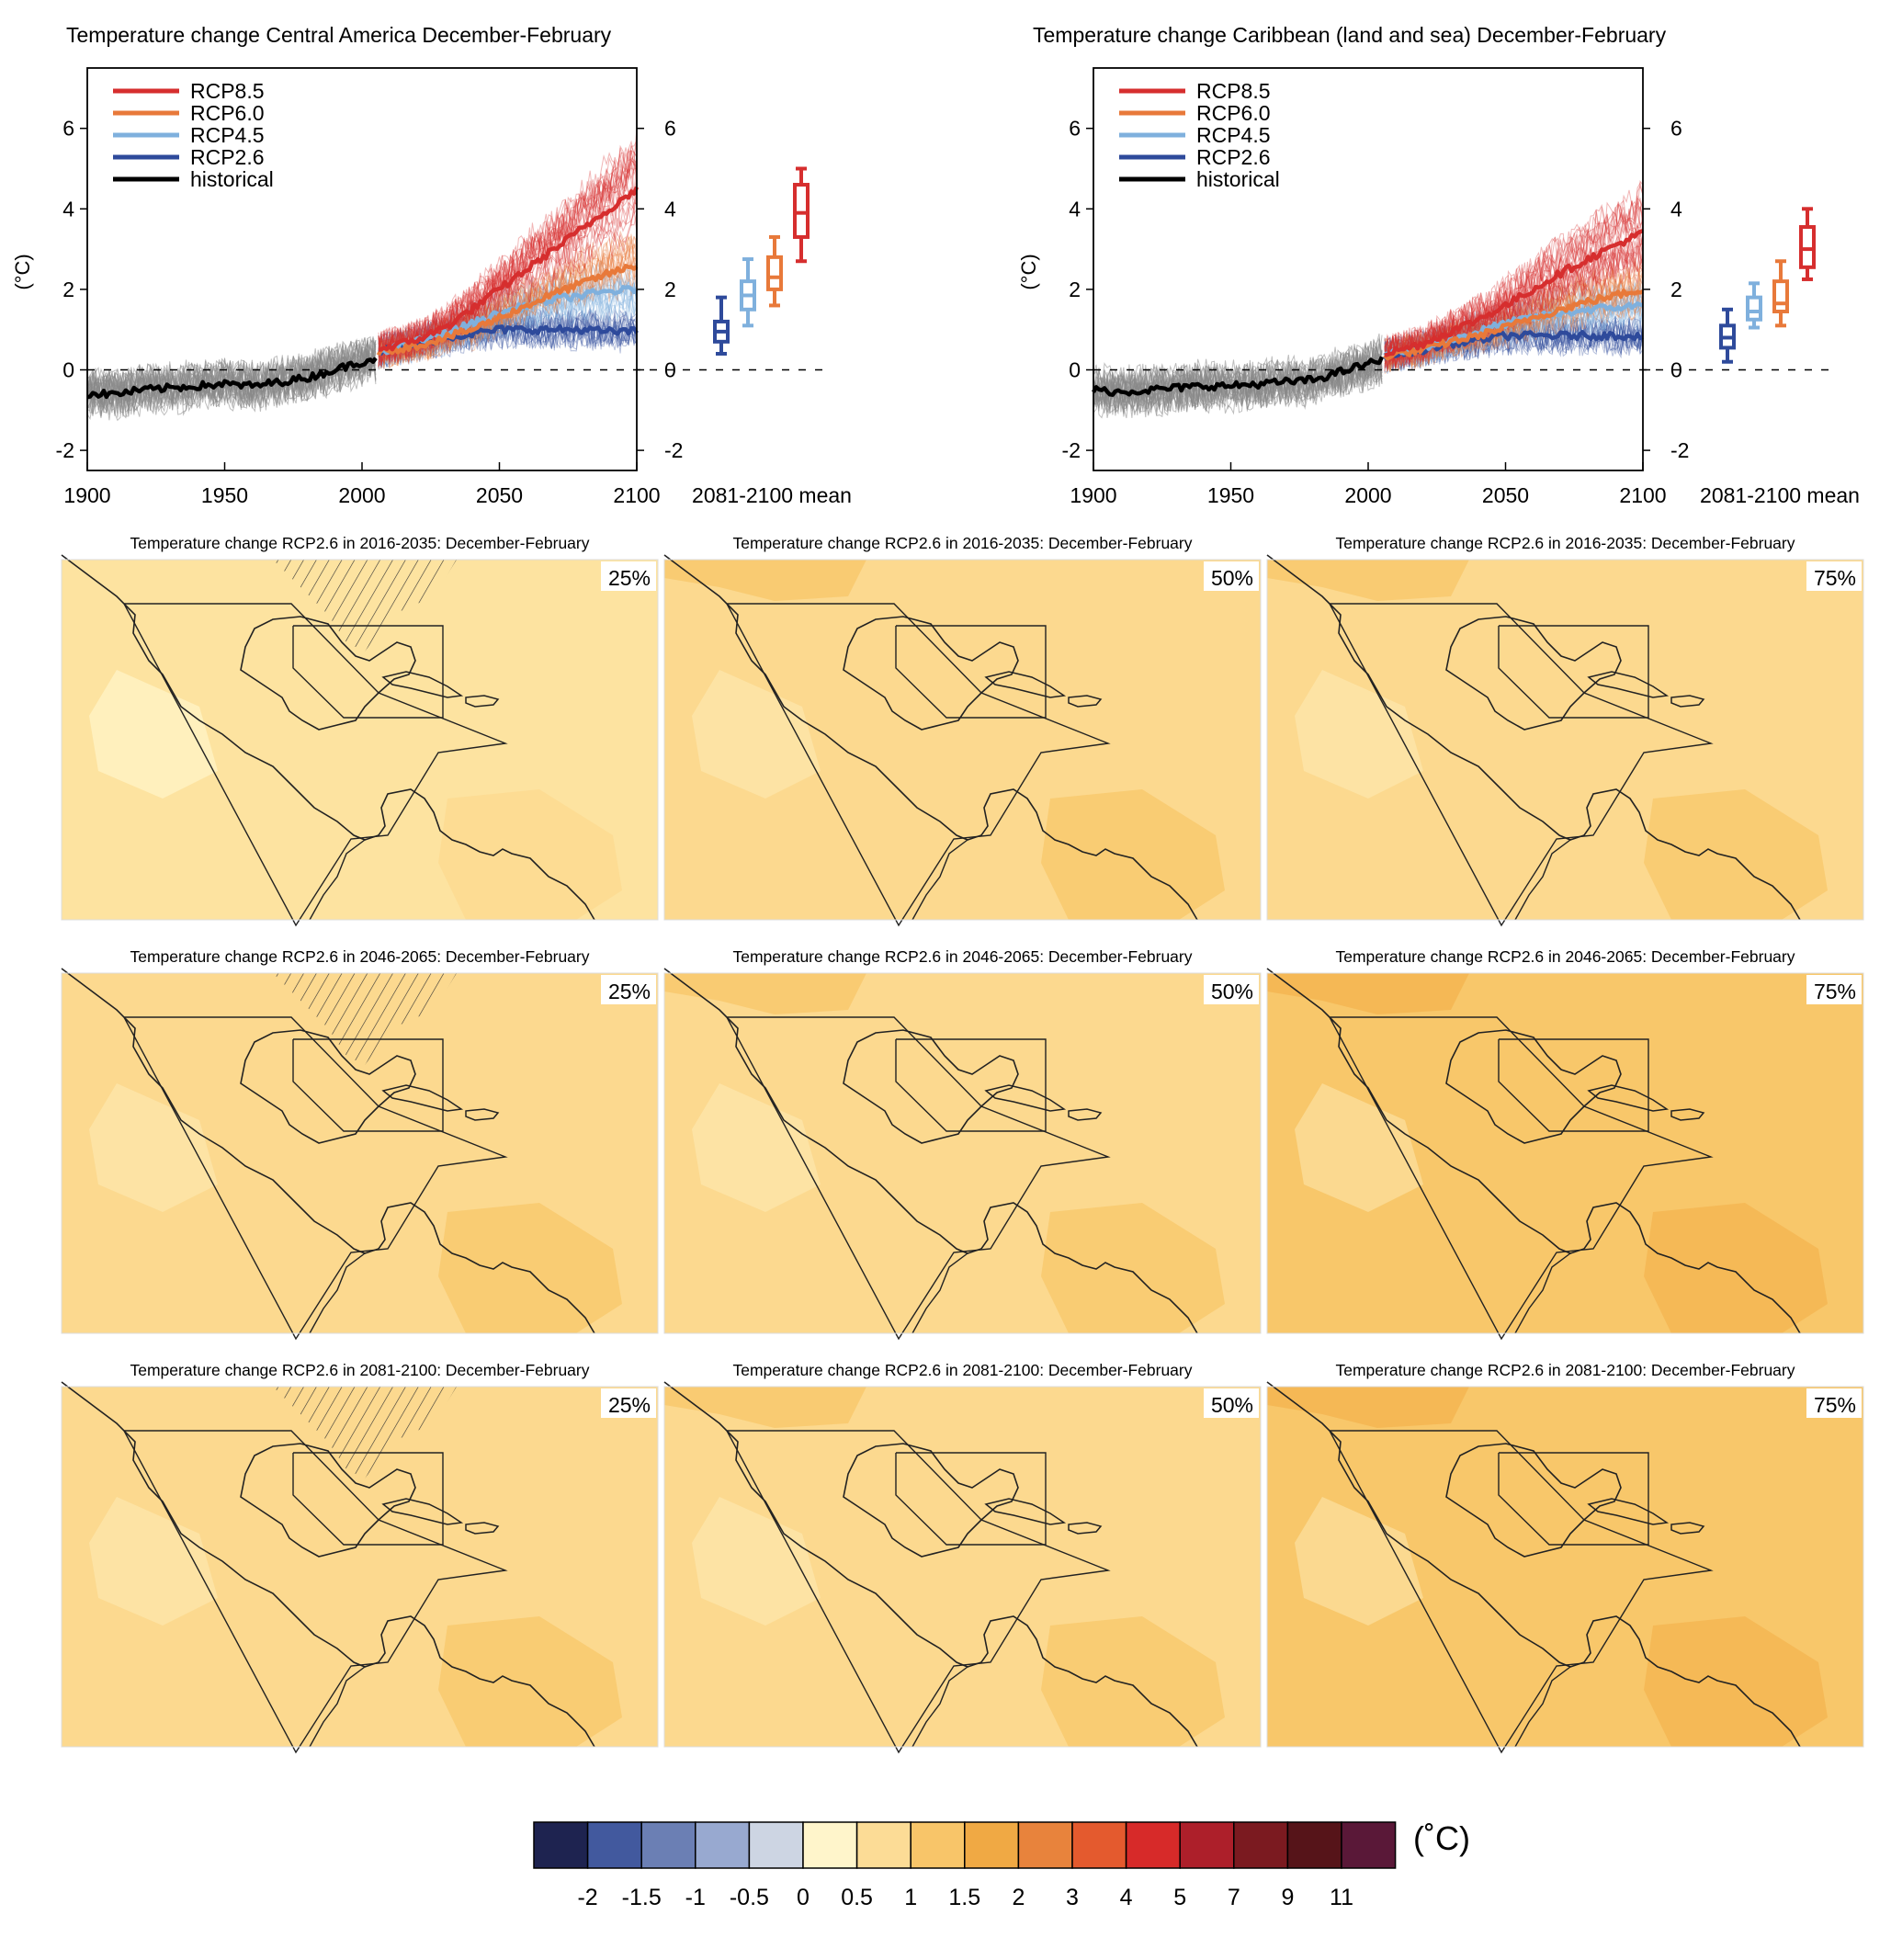 The height and width of the screenshot is (1960, 1891). I want to click on x-tick-label: 2000, so click(1367, 495).